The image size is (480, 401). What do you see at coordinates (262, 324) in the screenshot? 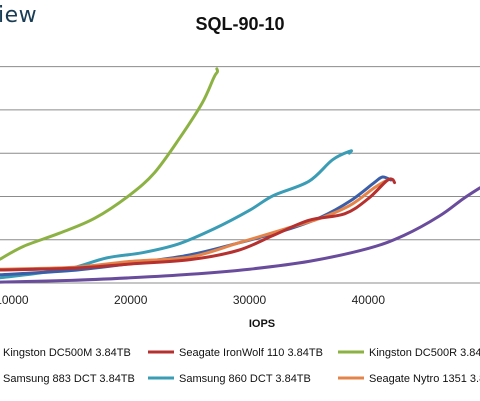
I see `x-axis-label: IOPS` at bounding box center [262, 324].